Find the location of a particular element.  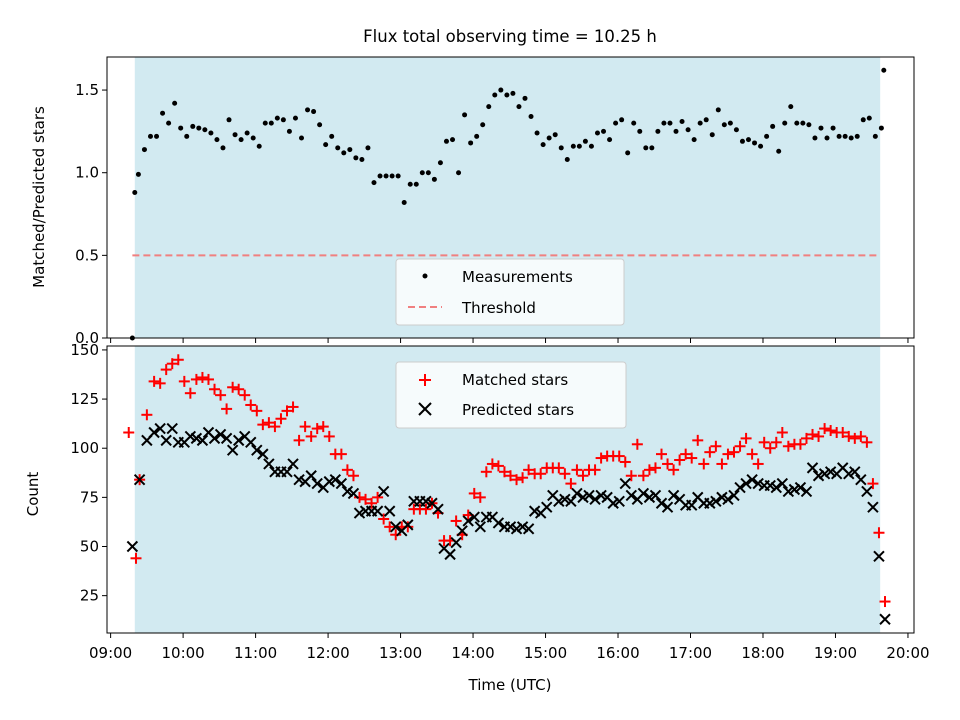

count-y-tick-label: 75 is located at coordinates (89, 497).